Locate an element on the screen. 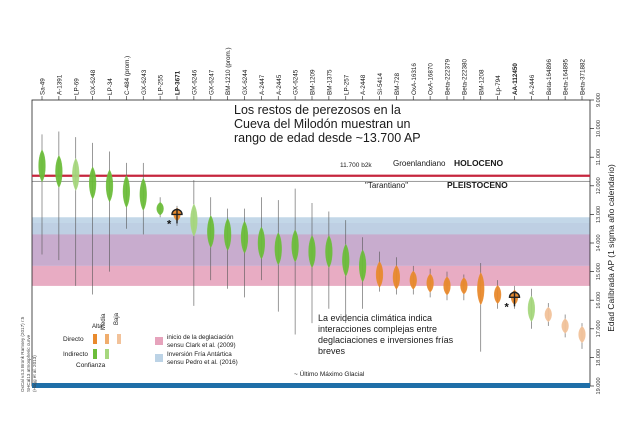 This screenshot has width=631, height=424. sample-marker-8: * is located at coordinates (175, 219).